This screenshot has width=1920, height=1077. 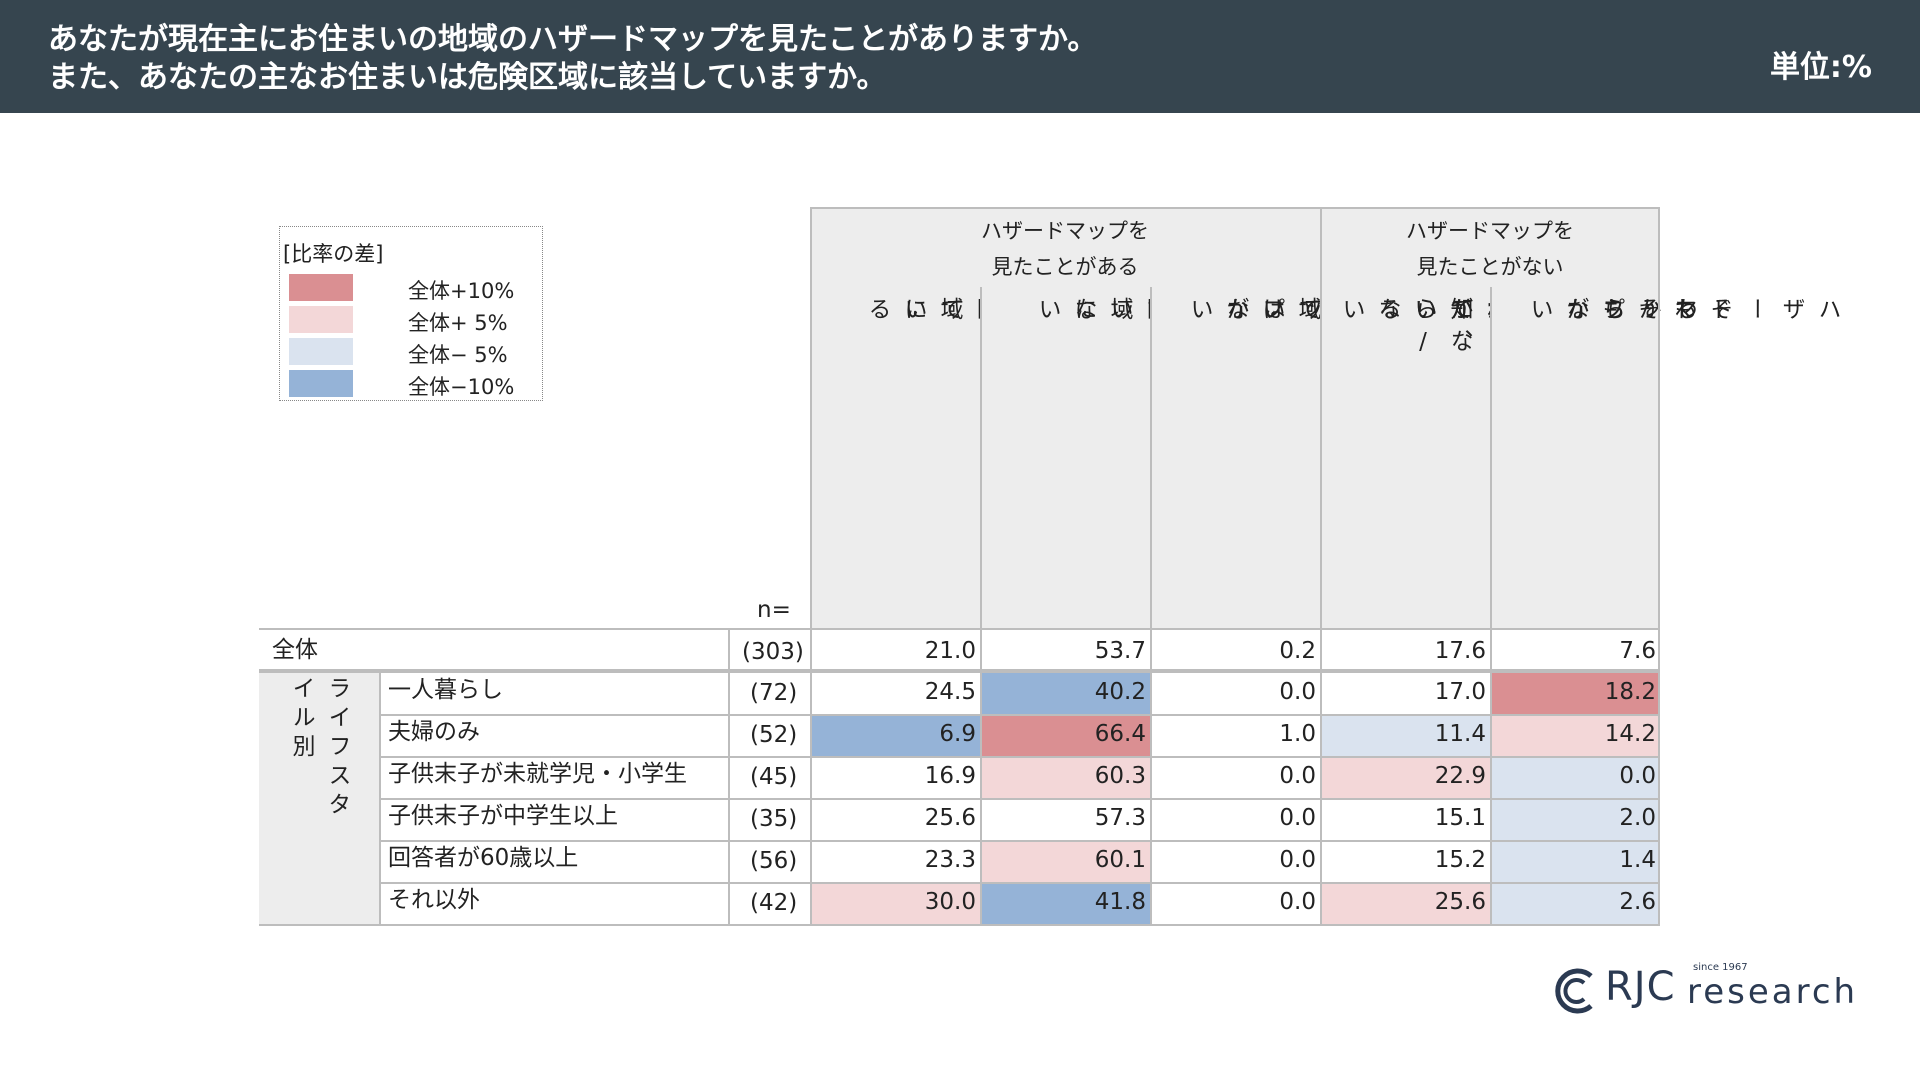 I want to click on total-row-n: (303), so click(x=773, y=652).